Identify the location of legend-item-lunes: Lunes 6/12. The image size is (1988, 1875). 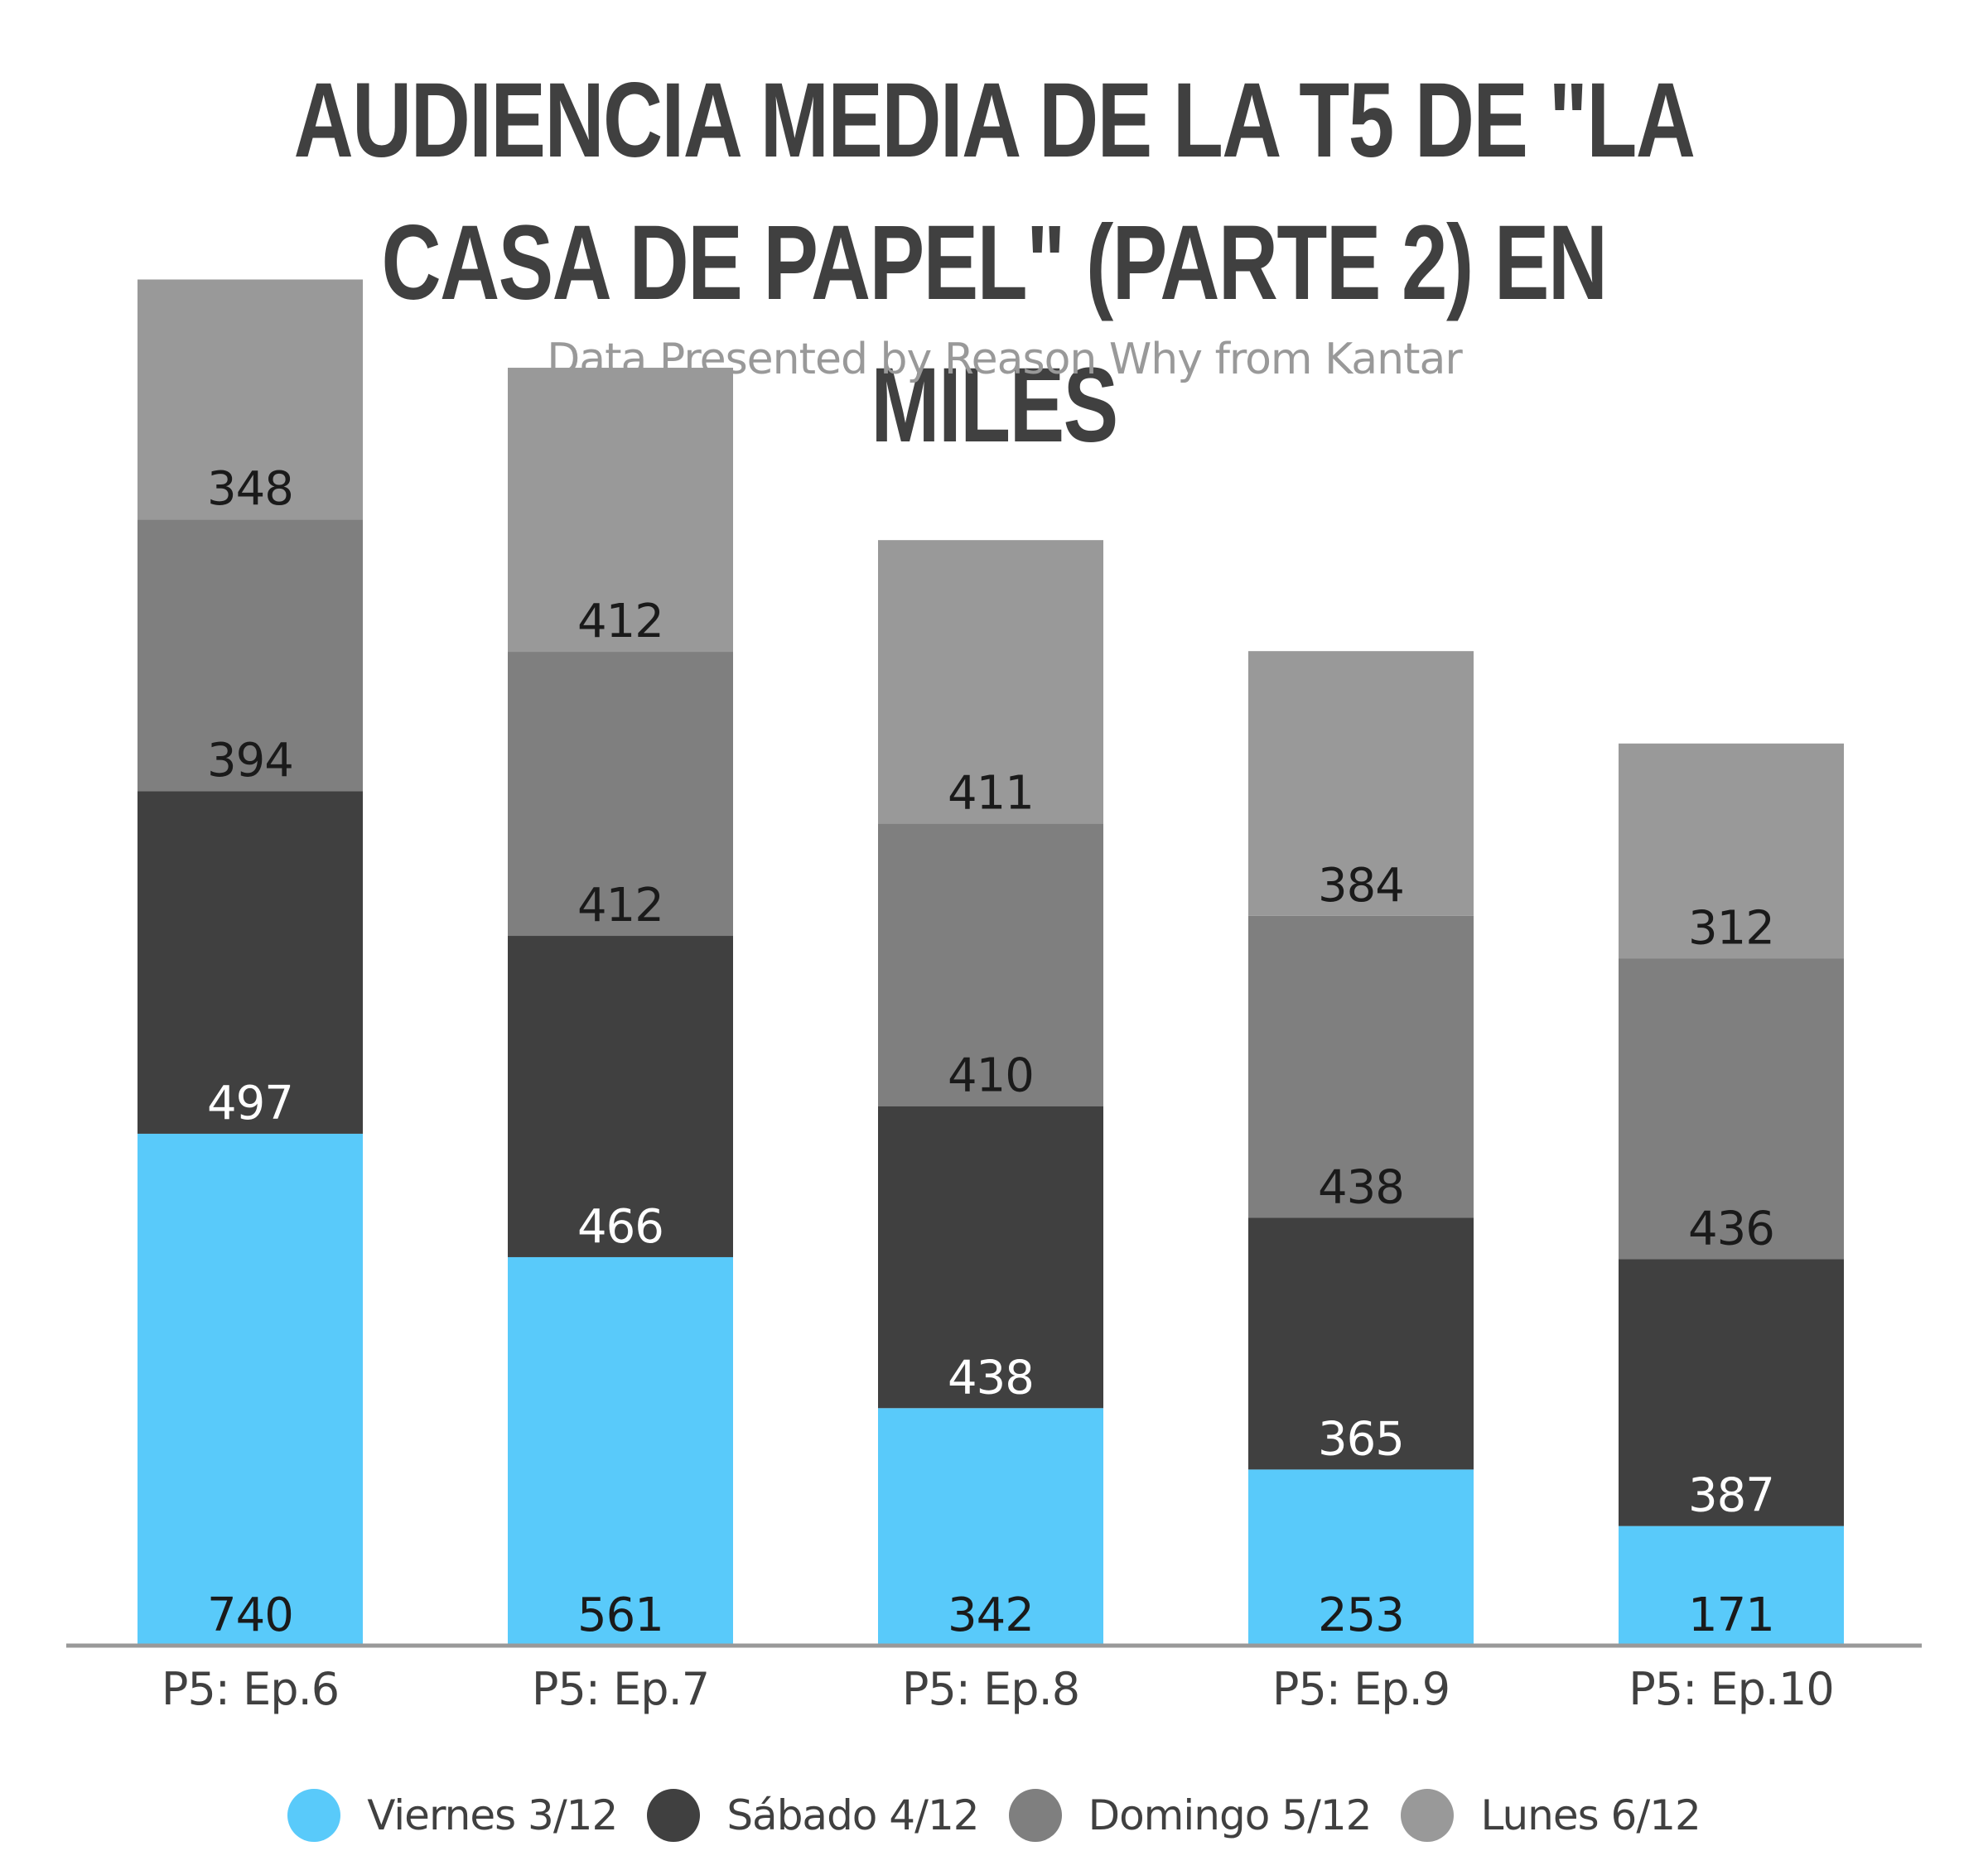
(1551, 1816).